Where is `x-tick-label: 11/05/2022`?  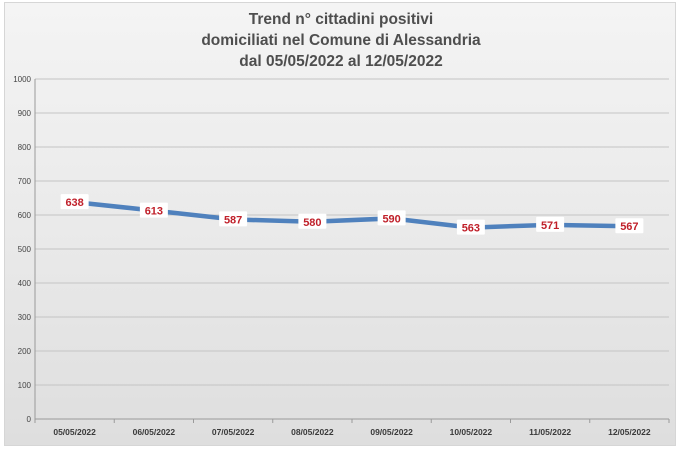 x-tick-label: 11/05/2022 is located at coordinates (550, 432).